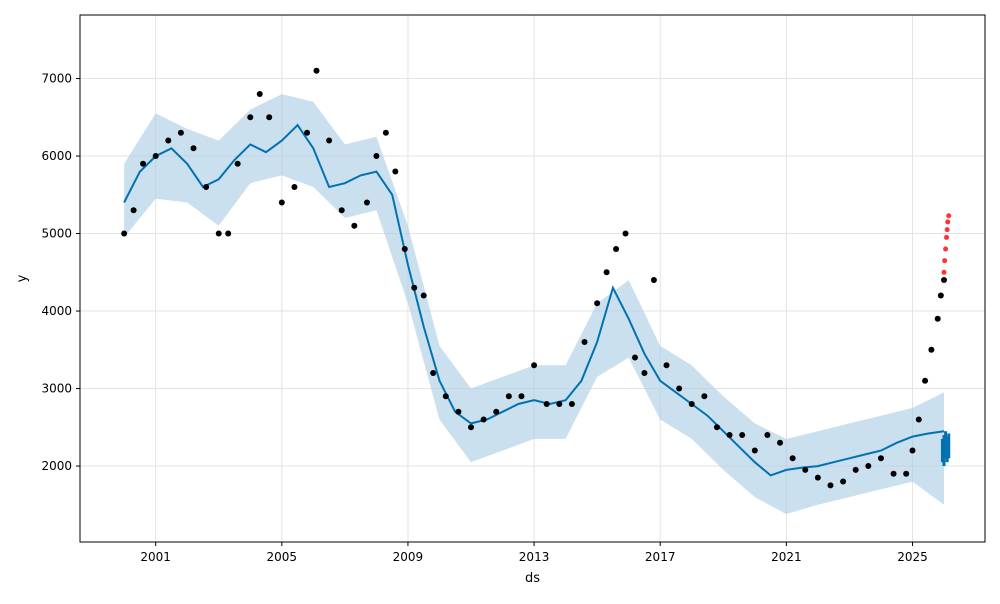  Describe the element at coordinates (532, 578) in the screenshot. I see `x-axis-label: ds` at that location.